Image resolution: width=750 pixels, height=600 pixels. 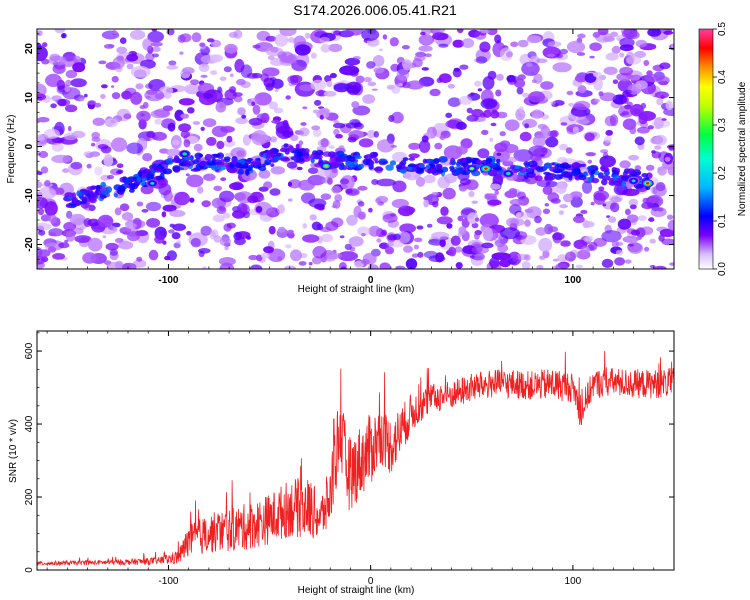 What do you see at coordinates (29, 350) in the screenshot?
I see `y-tick-label: 600` at bounding box center [29, 350].